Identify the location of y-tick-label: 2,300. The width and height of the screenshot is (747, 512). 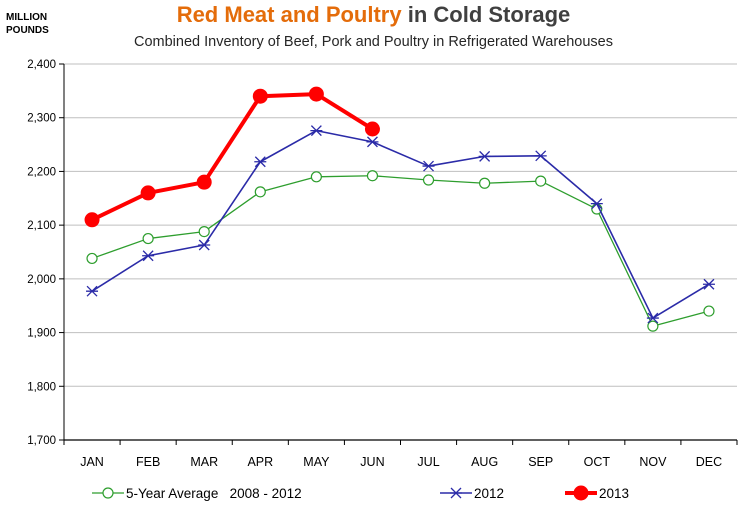
(41, 119).